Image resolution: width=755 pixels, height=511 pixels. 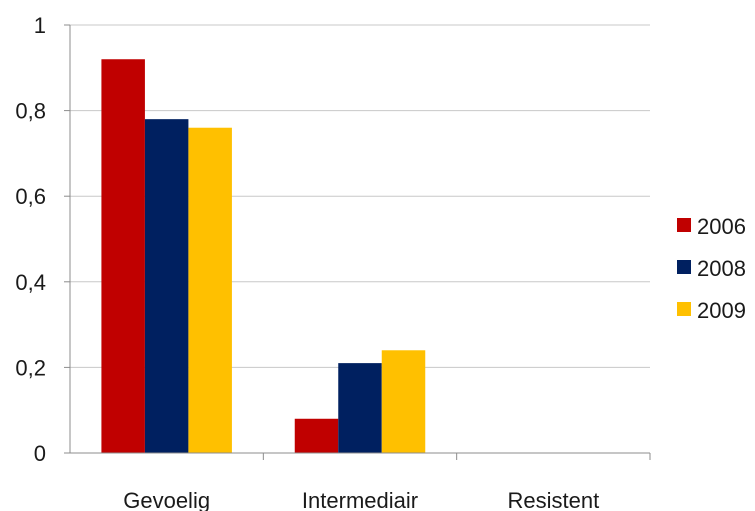 I want to click on legend-label: 2008, so click(x=721, y=268).